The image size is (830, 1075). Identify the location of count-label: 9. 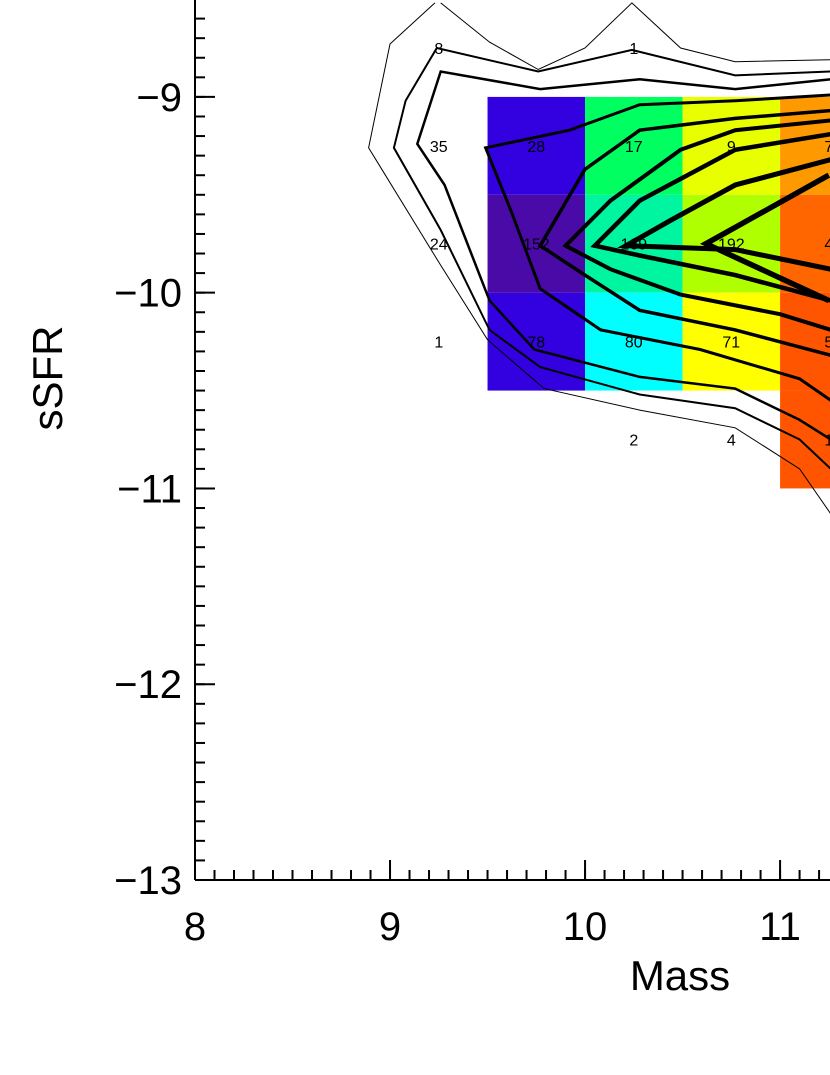
(731, 147).